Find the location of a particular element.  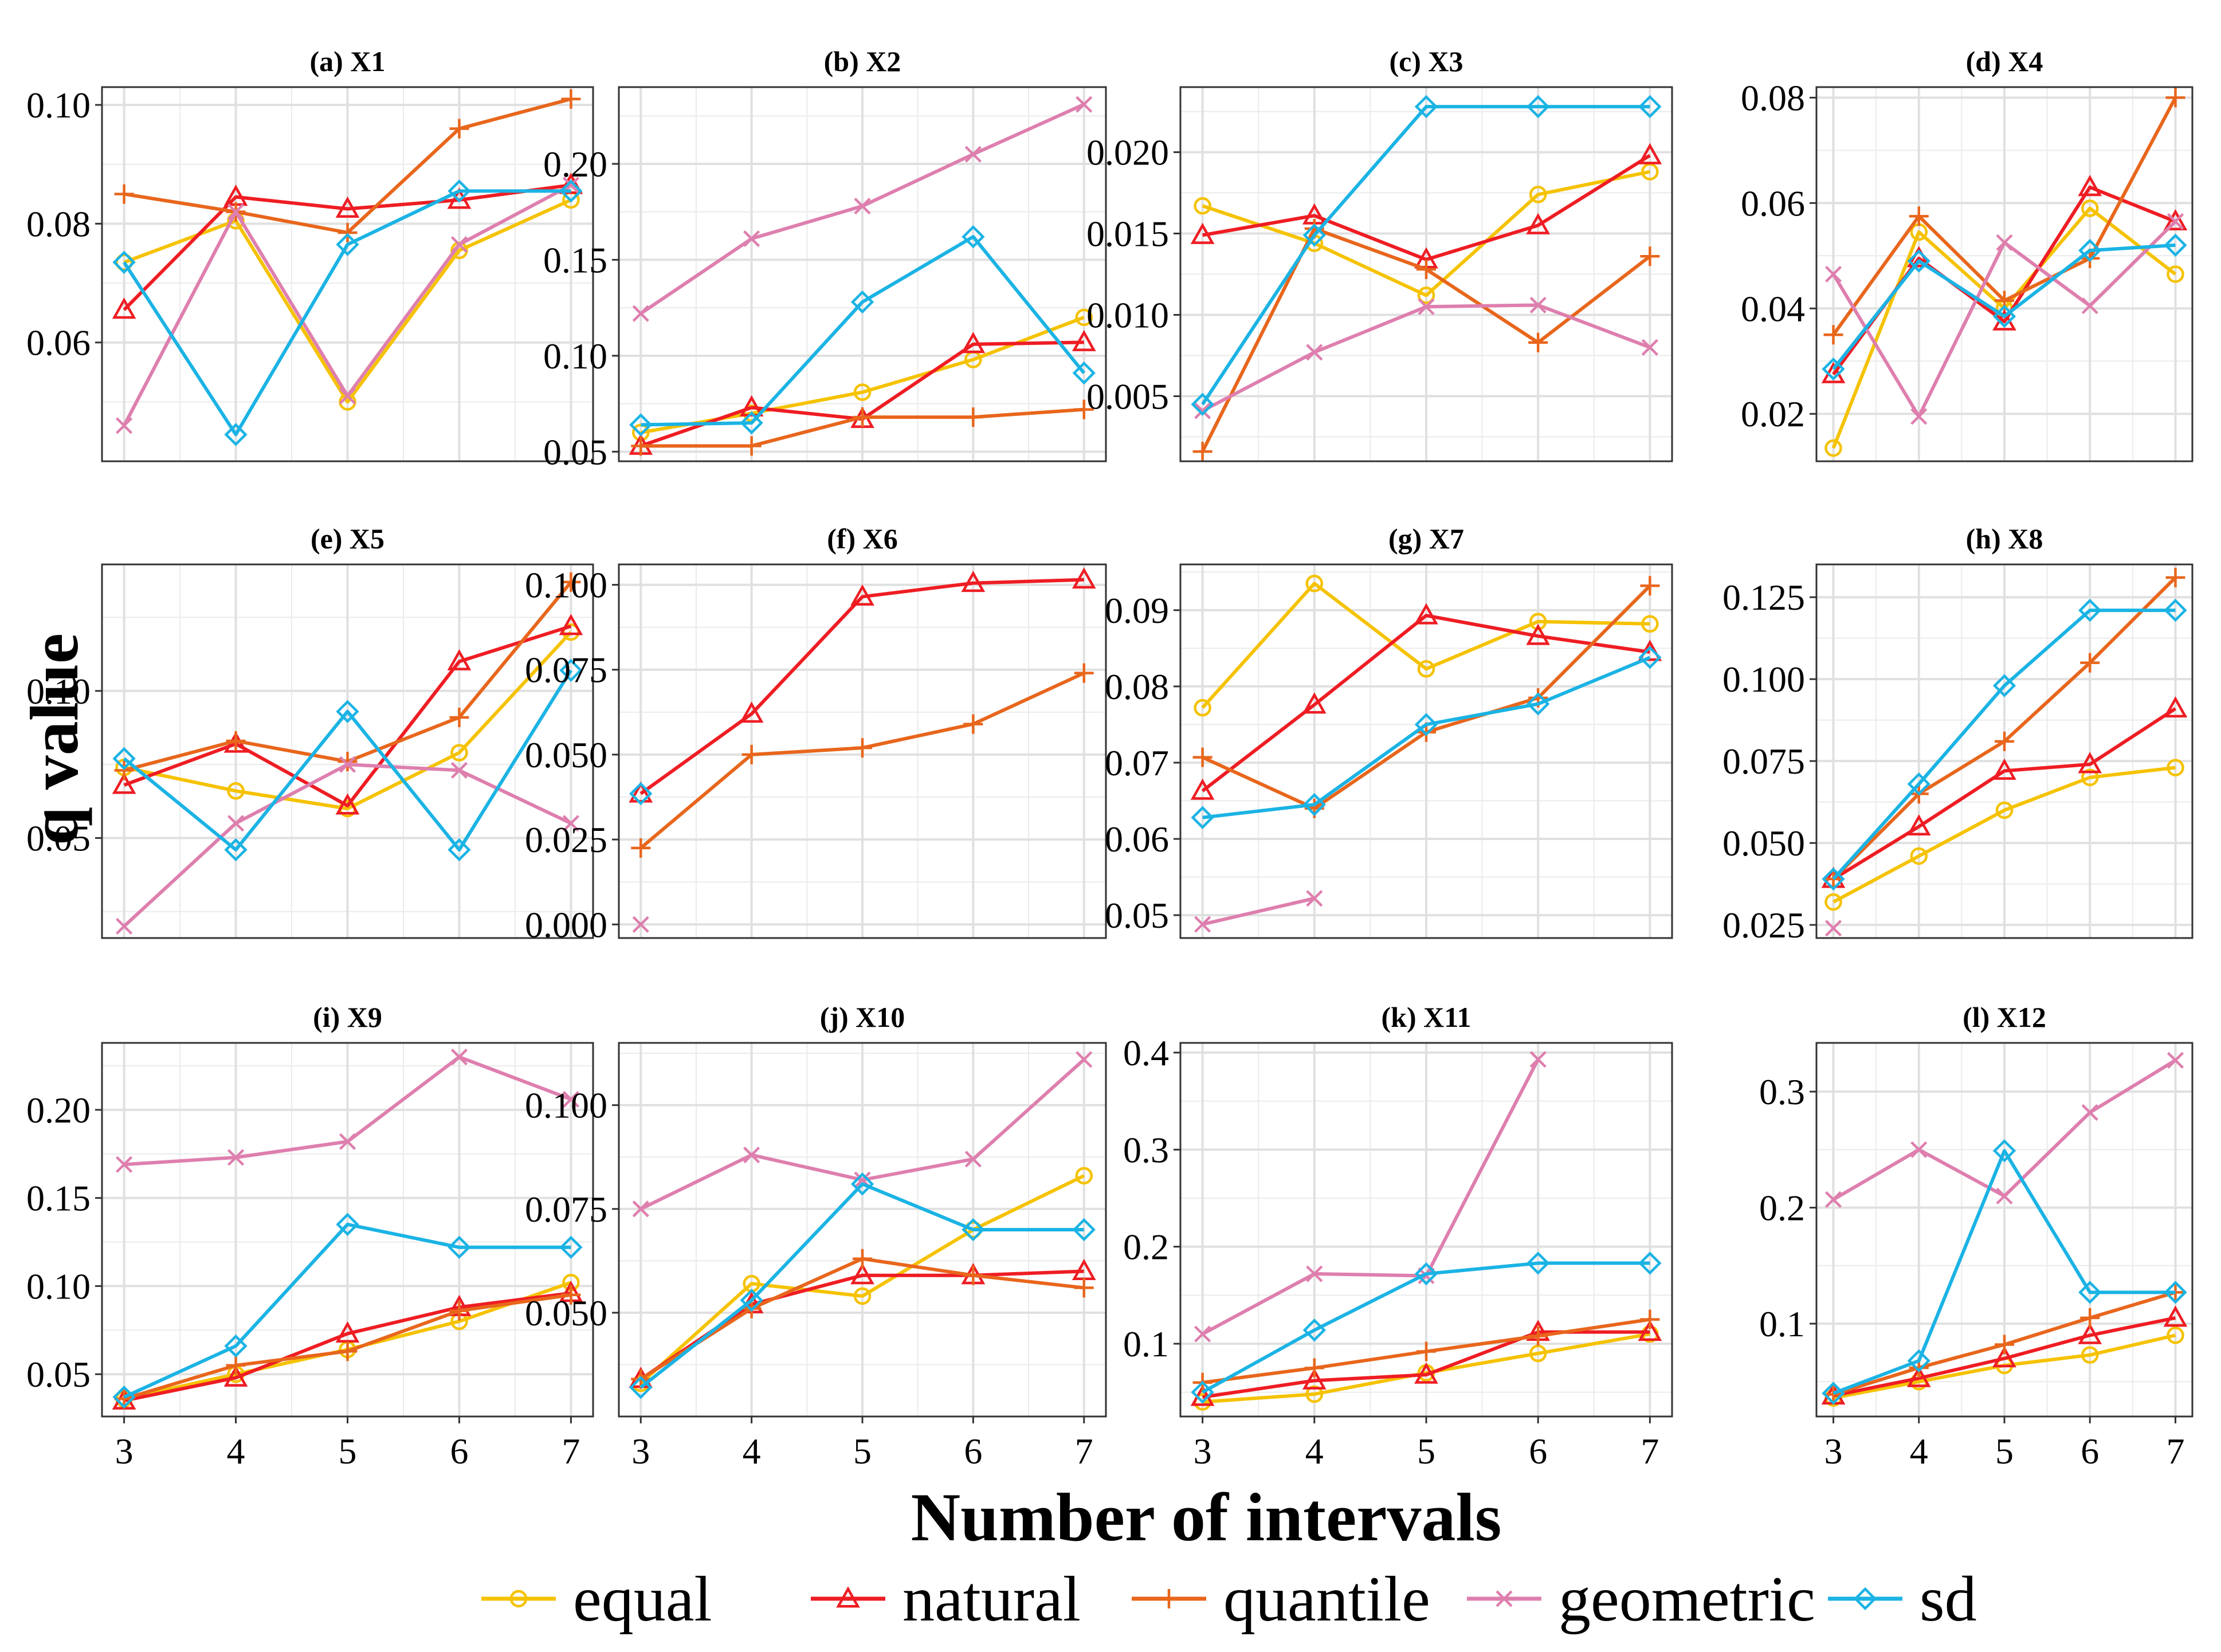

panel-4: 0.02 0.04 0.06 0.08 (d) X4 is located at coordinates (1967, 253).